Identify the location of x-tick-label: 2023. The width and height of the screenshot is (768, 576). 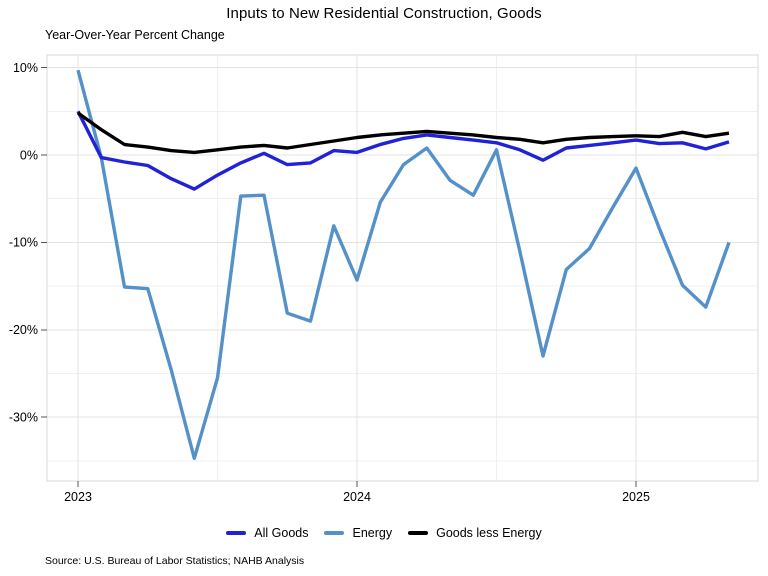
(78, 497).